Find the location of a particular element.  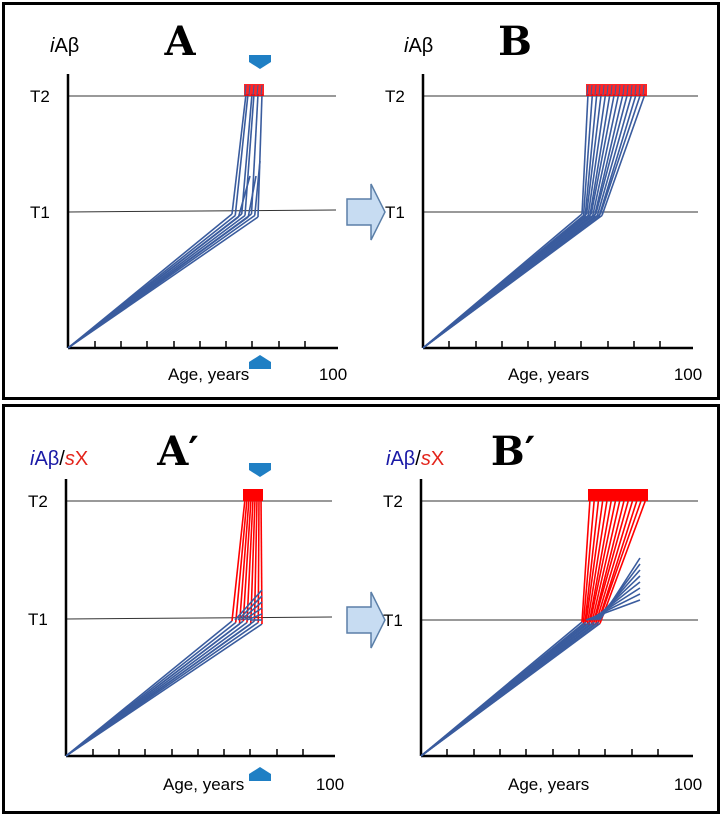

panel-letter: A is located at coordinates (179, 41).